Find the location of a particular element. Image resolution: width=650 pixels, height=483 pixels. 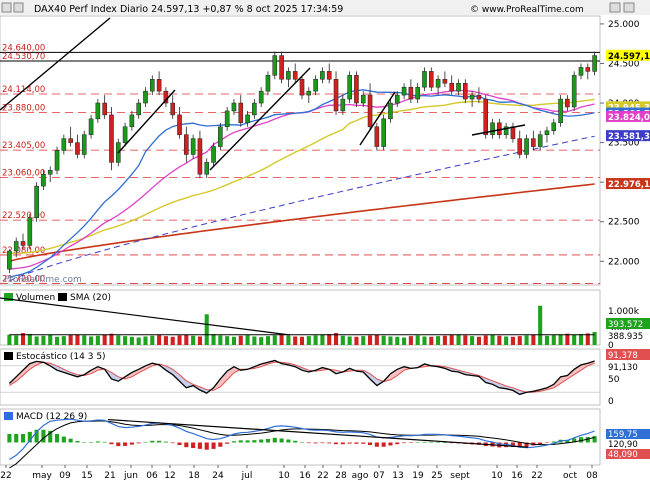

stoch-swatch is located at coordinates (8, 356).